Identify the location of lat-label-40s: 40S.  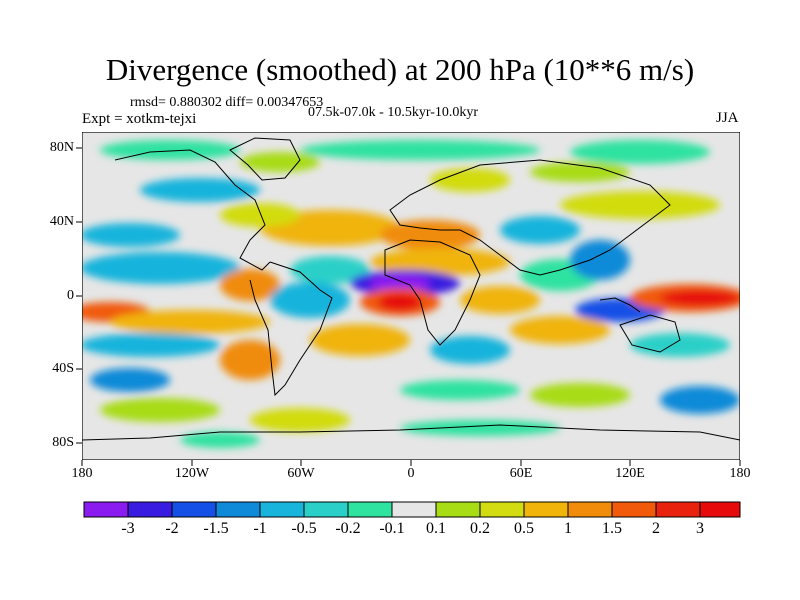
(63, 368).